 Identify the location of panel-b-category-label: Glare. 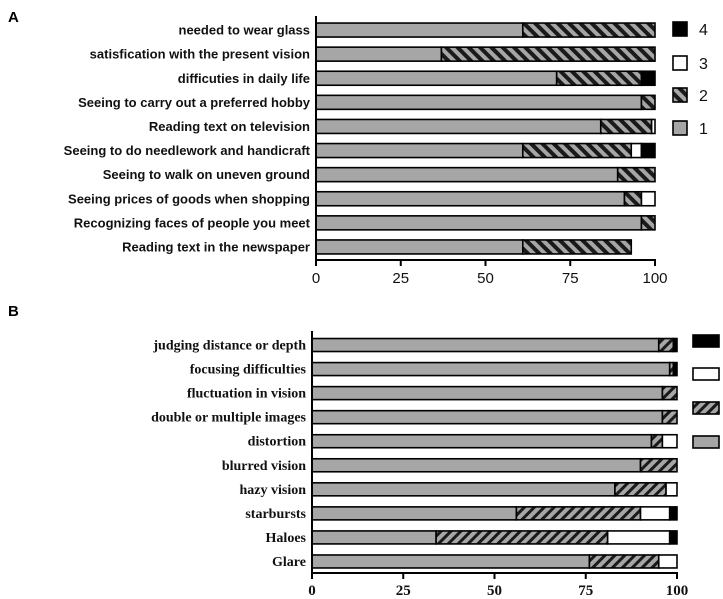
(289, 562).